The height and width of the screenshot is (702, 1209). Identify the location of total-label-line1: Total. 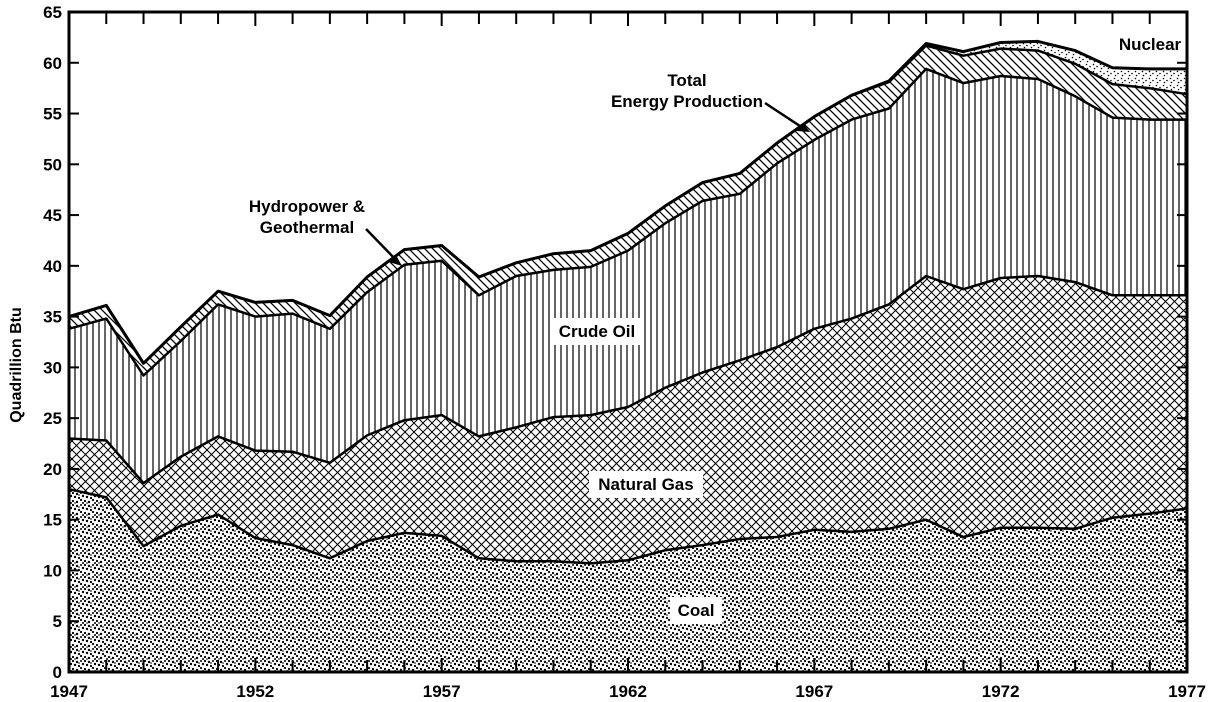
(686, 80).